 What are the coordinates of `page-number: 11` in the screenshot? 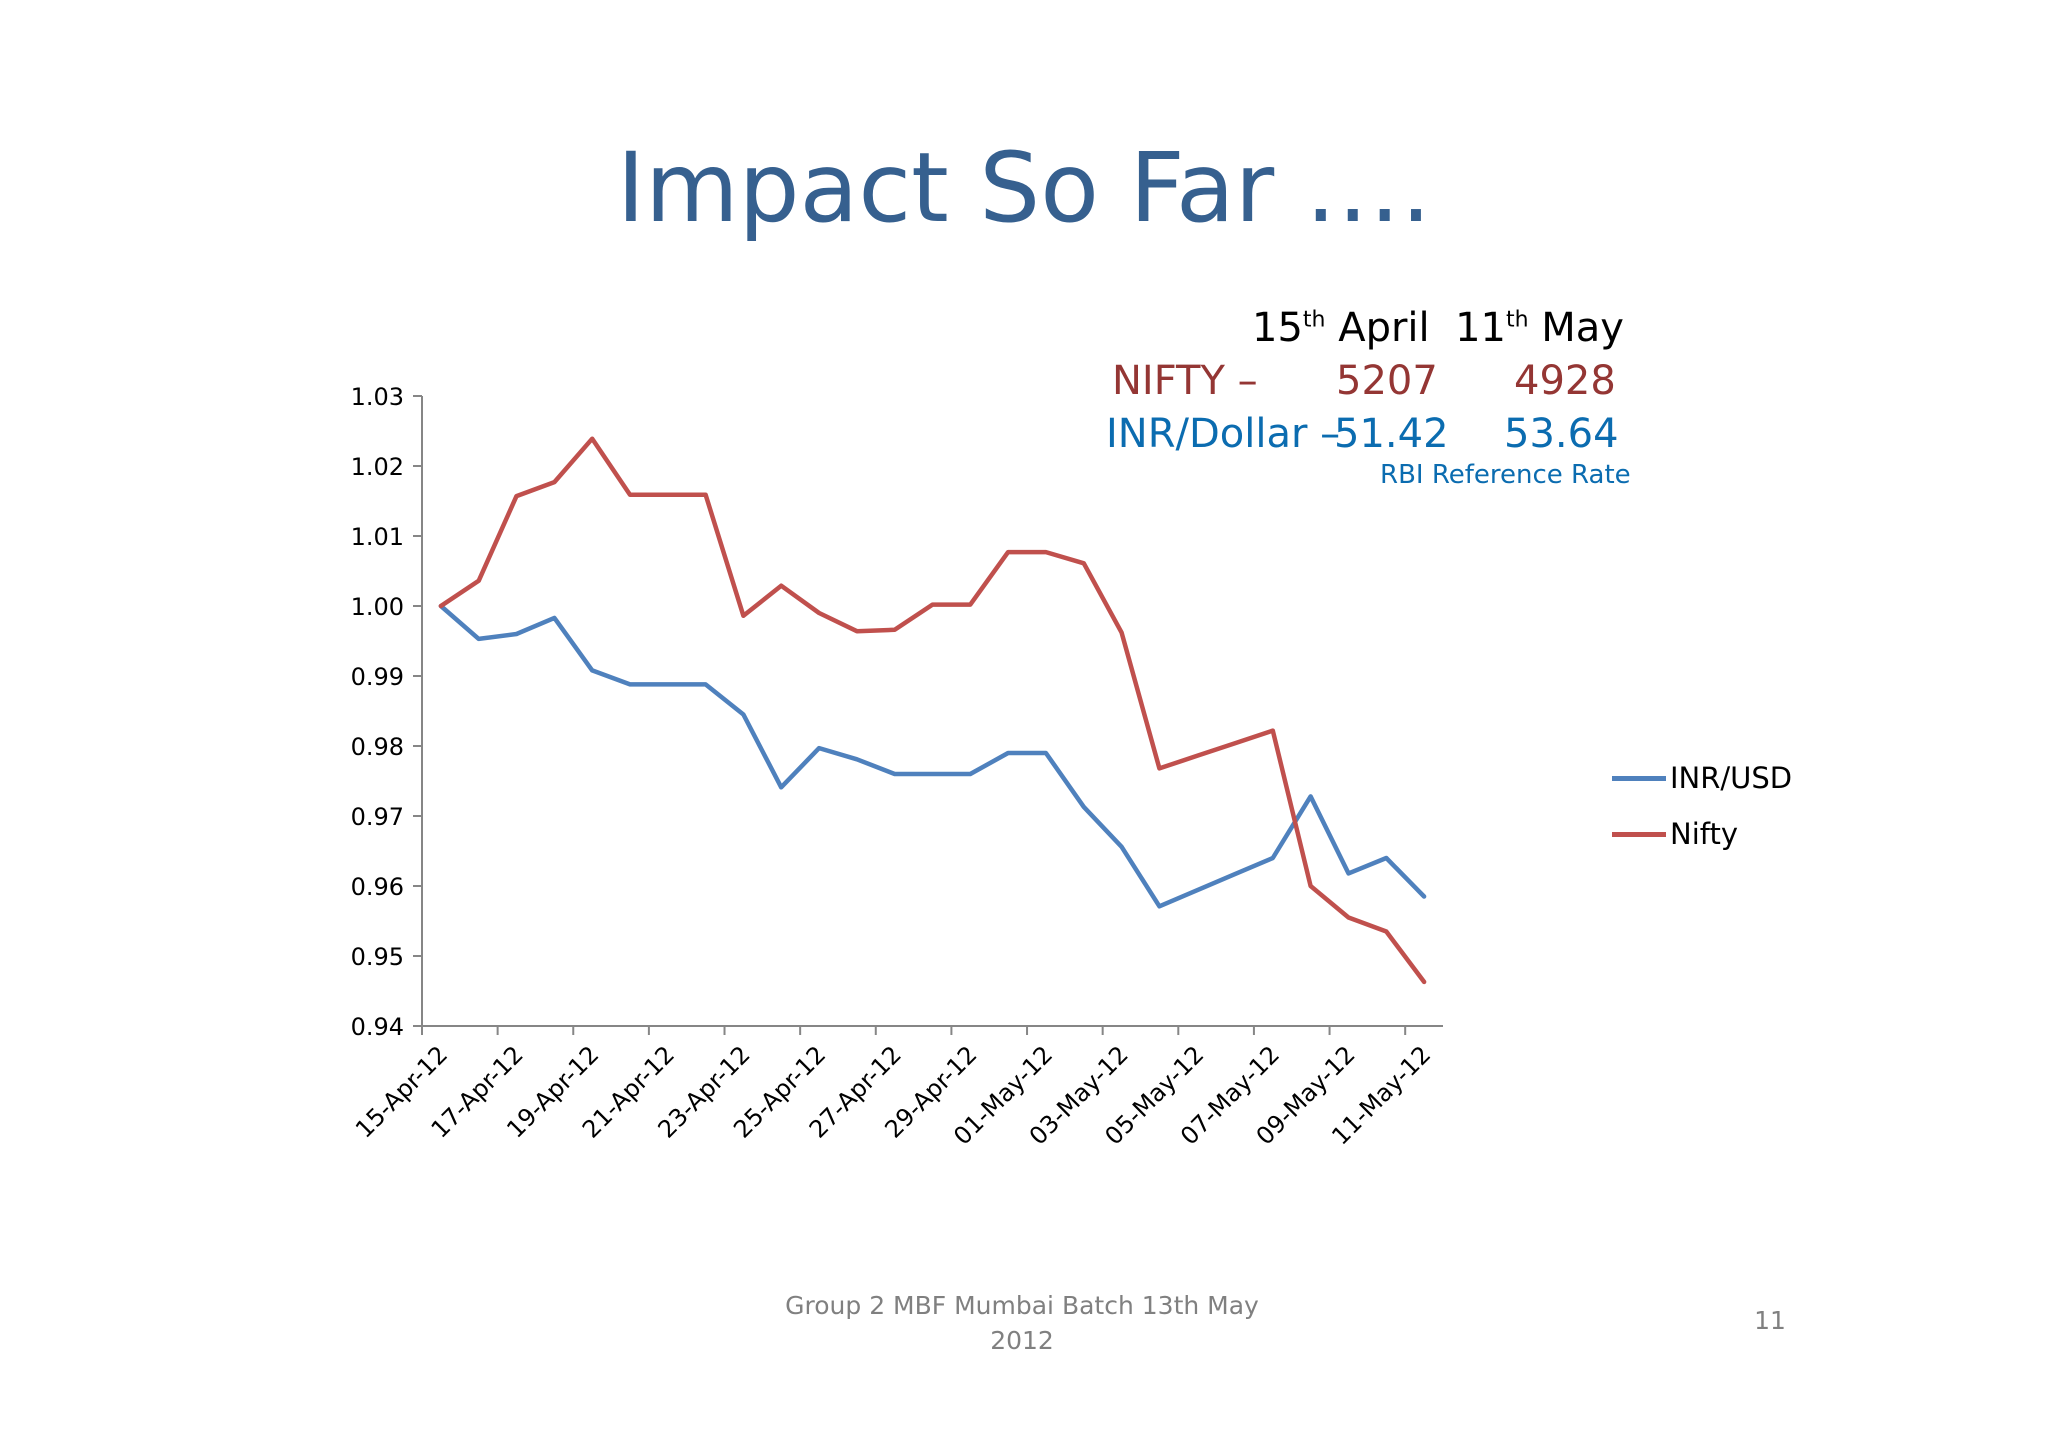 It's located at (1770, 1320).